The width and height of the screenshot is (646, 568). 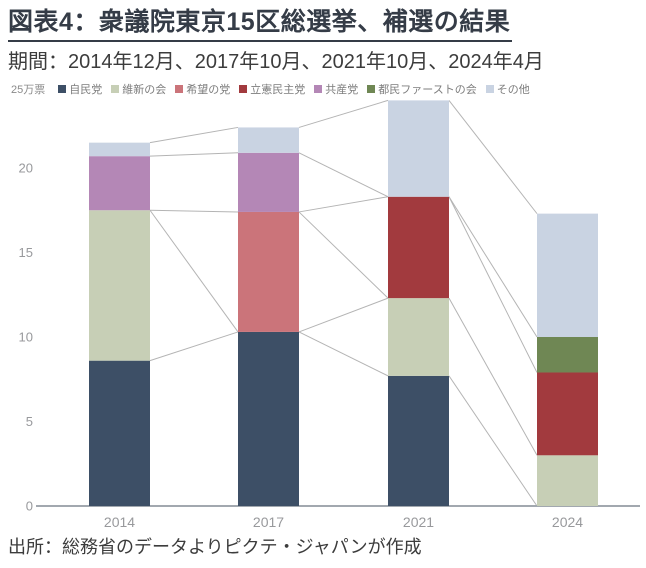 I want to click on x-tick-label: 2017, so click(x=268, y=522).